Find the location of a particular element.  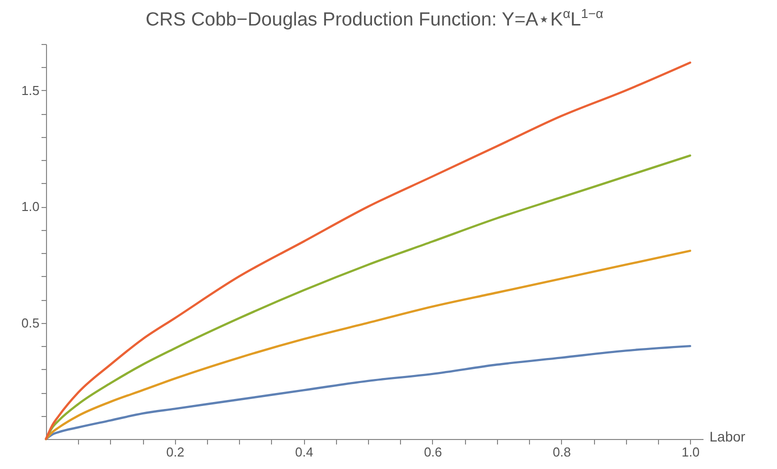

y-tick-label: 1.5 is located at coordinates (30, 90).